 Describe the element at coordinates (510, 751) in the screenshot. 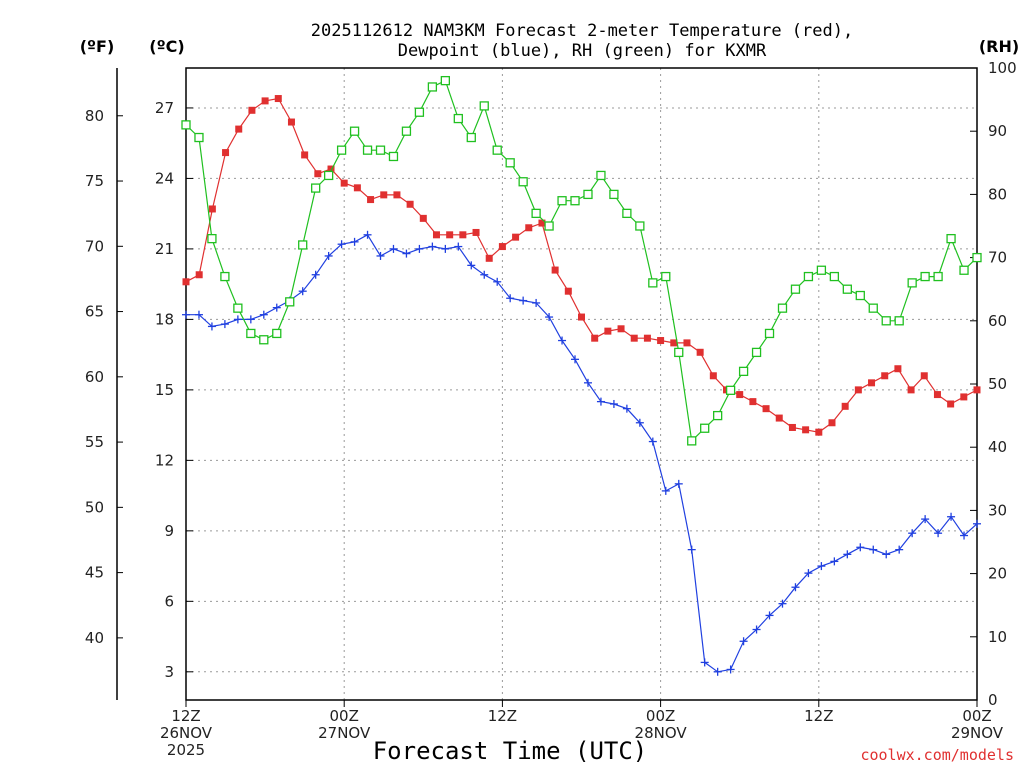

I see `x-axis-label: Forecast Time (UTC)` at that location.